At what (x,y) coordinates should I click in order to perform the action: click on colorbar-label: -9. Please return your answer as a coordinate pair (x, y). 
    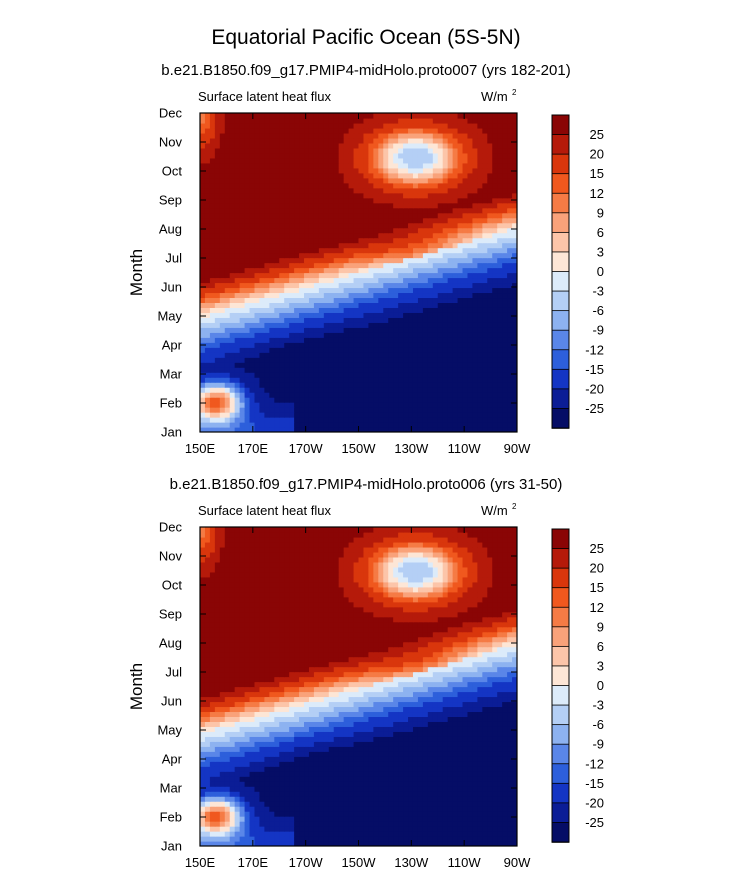
    Looking at the image, I should click on (598, 330).